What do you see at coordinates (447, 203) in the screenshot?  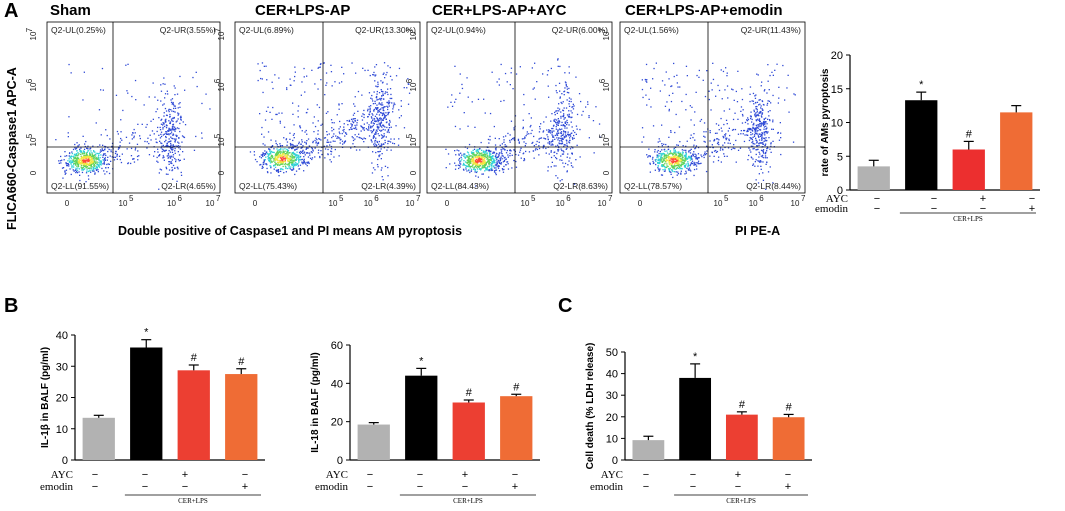 I see `flow-x-tick-label: 0` at bounding box center [447, 203].